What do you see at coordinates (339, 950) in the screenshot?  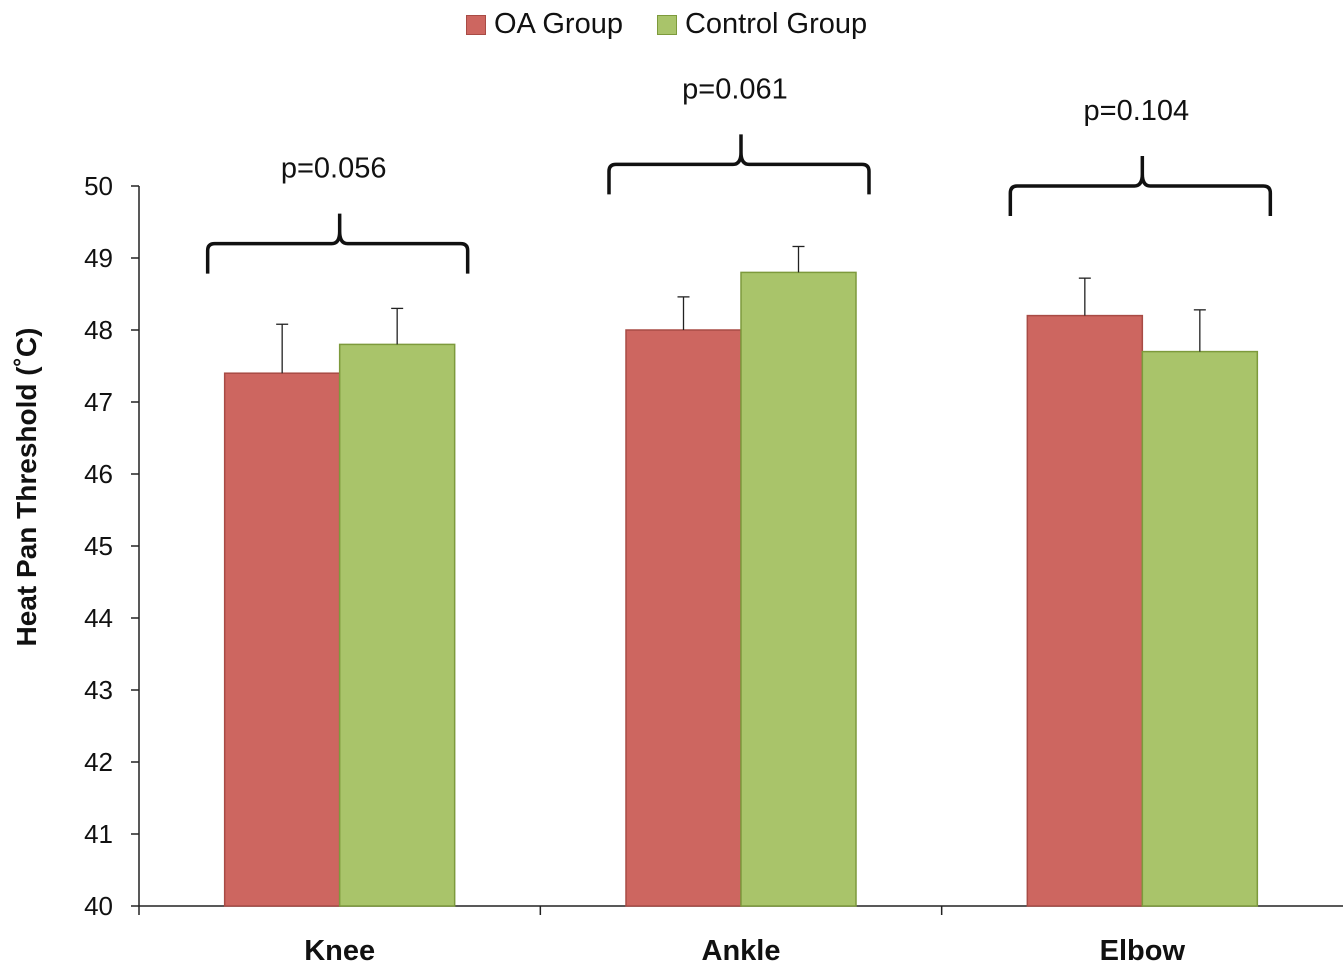 I see `x-tick-label: Knee` at bounding box center [339, 950].